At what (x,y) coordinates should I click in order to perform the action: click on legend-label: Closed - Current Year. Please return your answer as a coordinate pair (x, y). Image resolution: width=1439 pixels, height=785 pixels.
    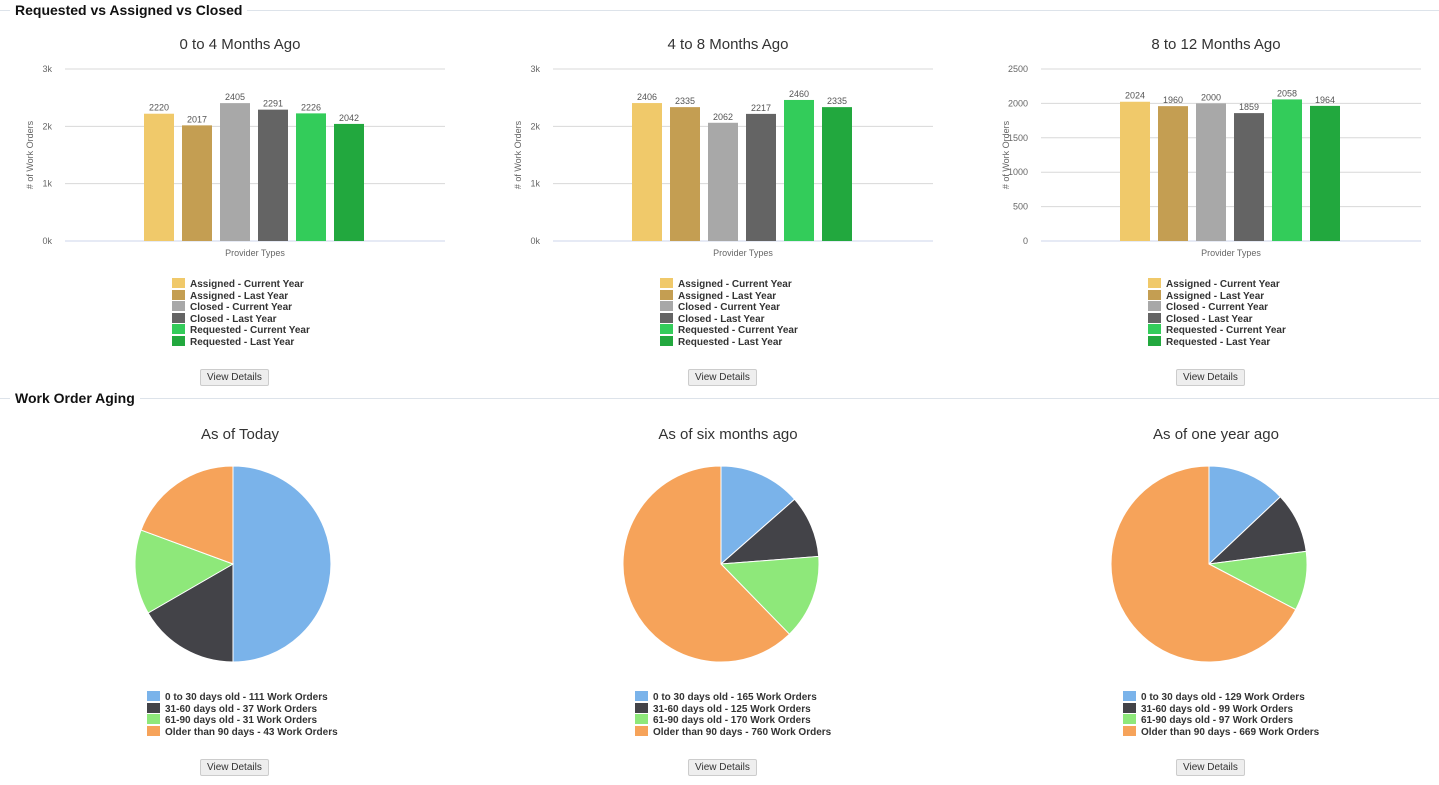
    Looking at the image, I should click on (241, 307).